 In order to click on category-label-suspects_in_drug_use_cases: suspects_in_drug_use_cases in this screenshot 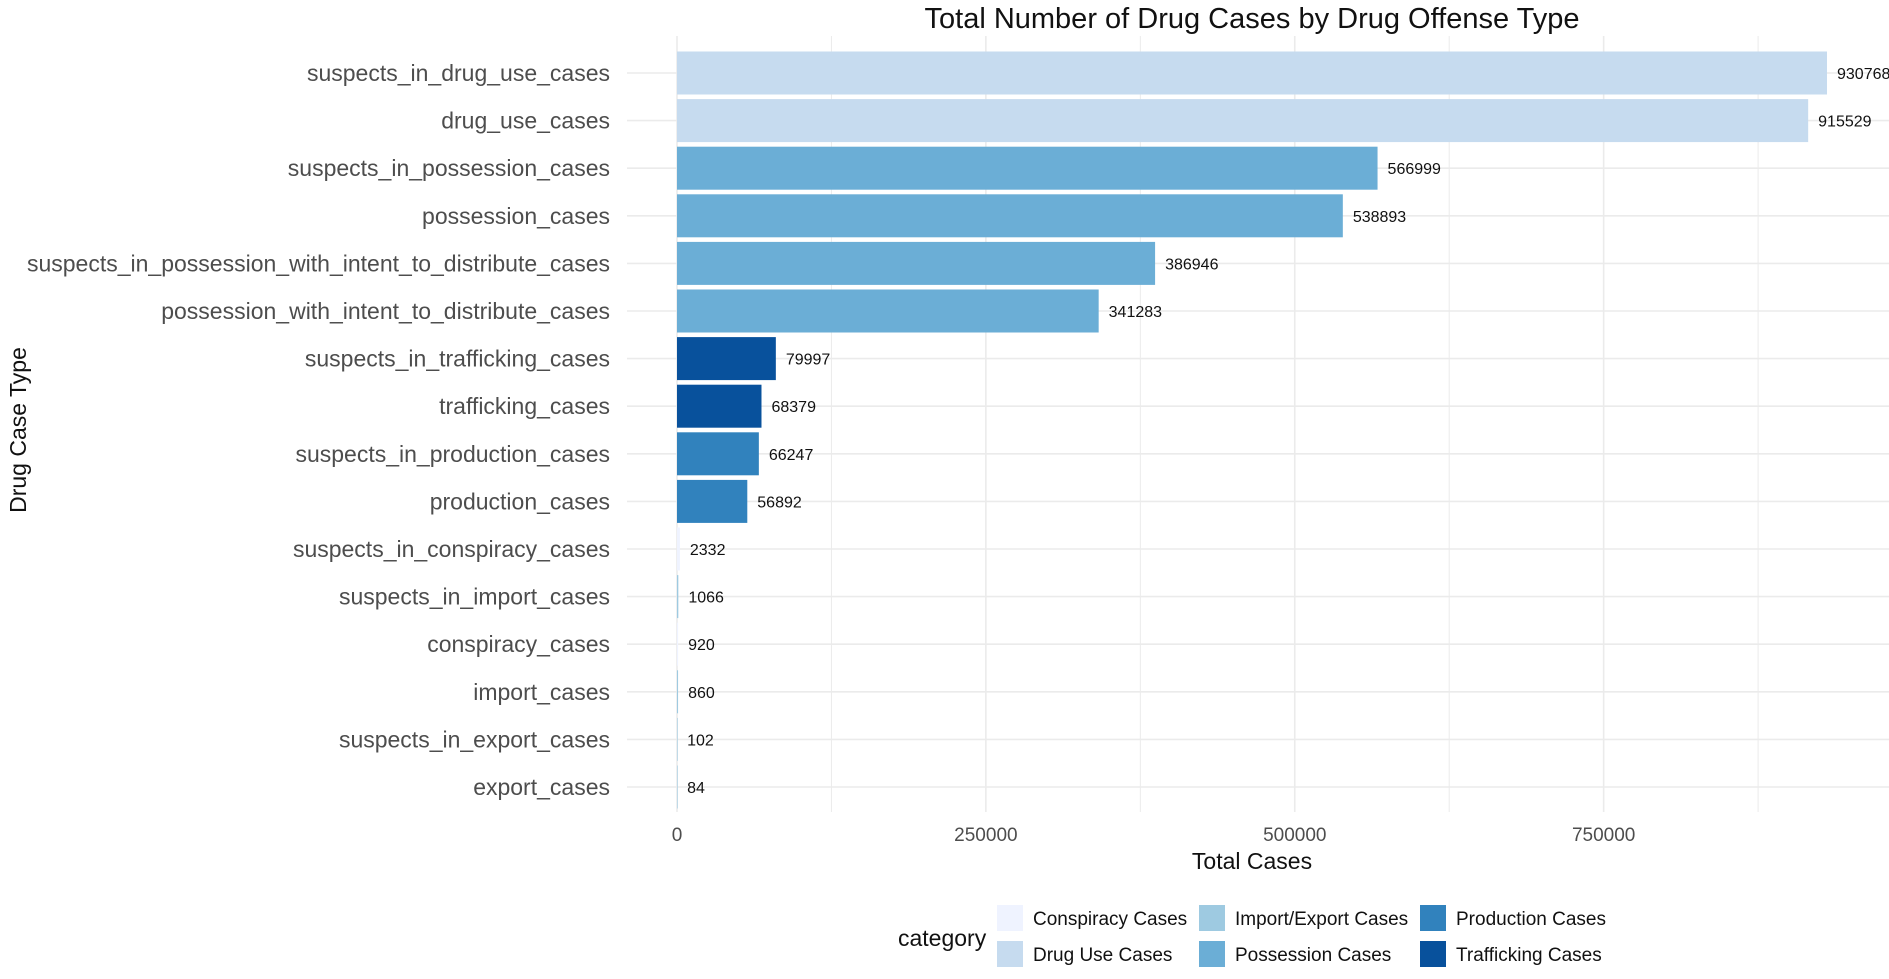, I will do `click(458, 73)`.